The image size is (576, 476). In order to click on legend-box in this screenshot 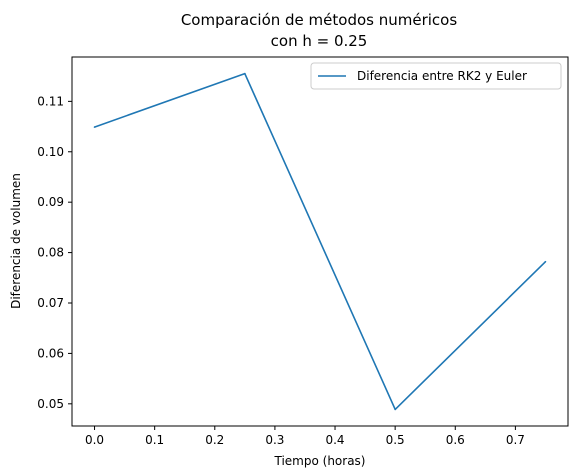, I will do `click(436, 76)`.